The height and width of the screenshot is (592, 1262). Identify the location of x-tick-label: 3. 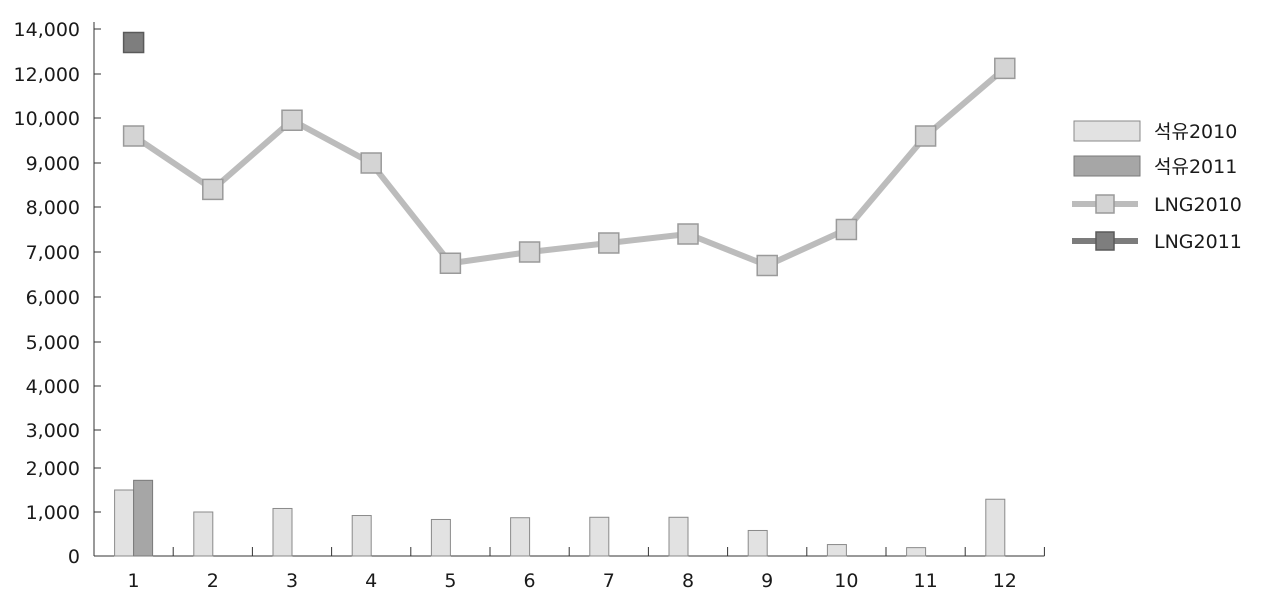
(292, 581).